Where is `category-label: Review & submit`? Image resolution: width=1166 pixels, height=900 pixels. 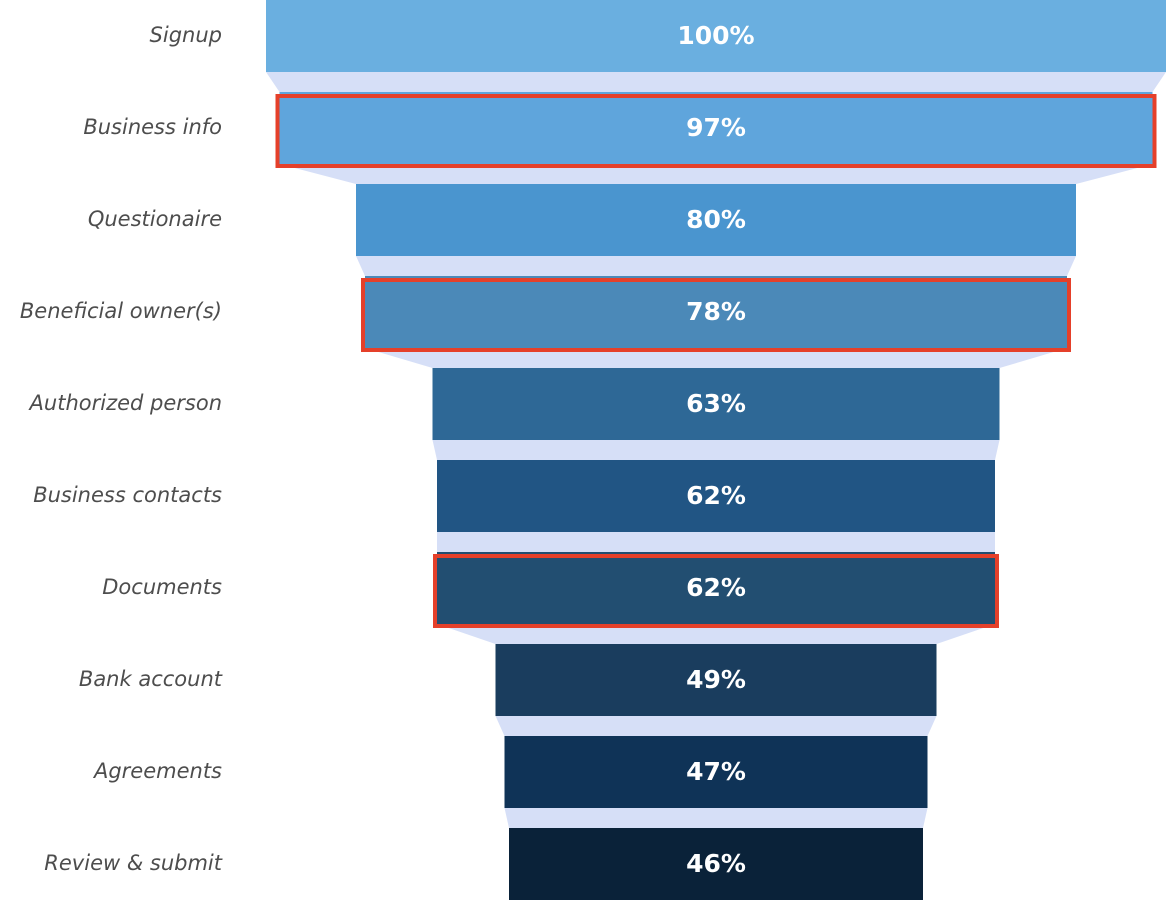 category-label: Review & submit is located at coordinates (133, 863).